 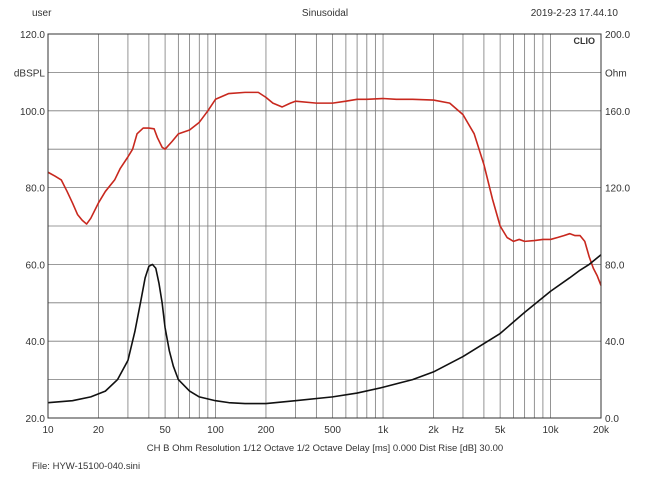 I want to click on header-mode: Sinusoidal, so click(x=325, y=13).